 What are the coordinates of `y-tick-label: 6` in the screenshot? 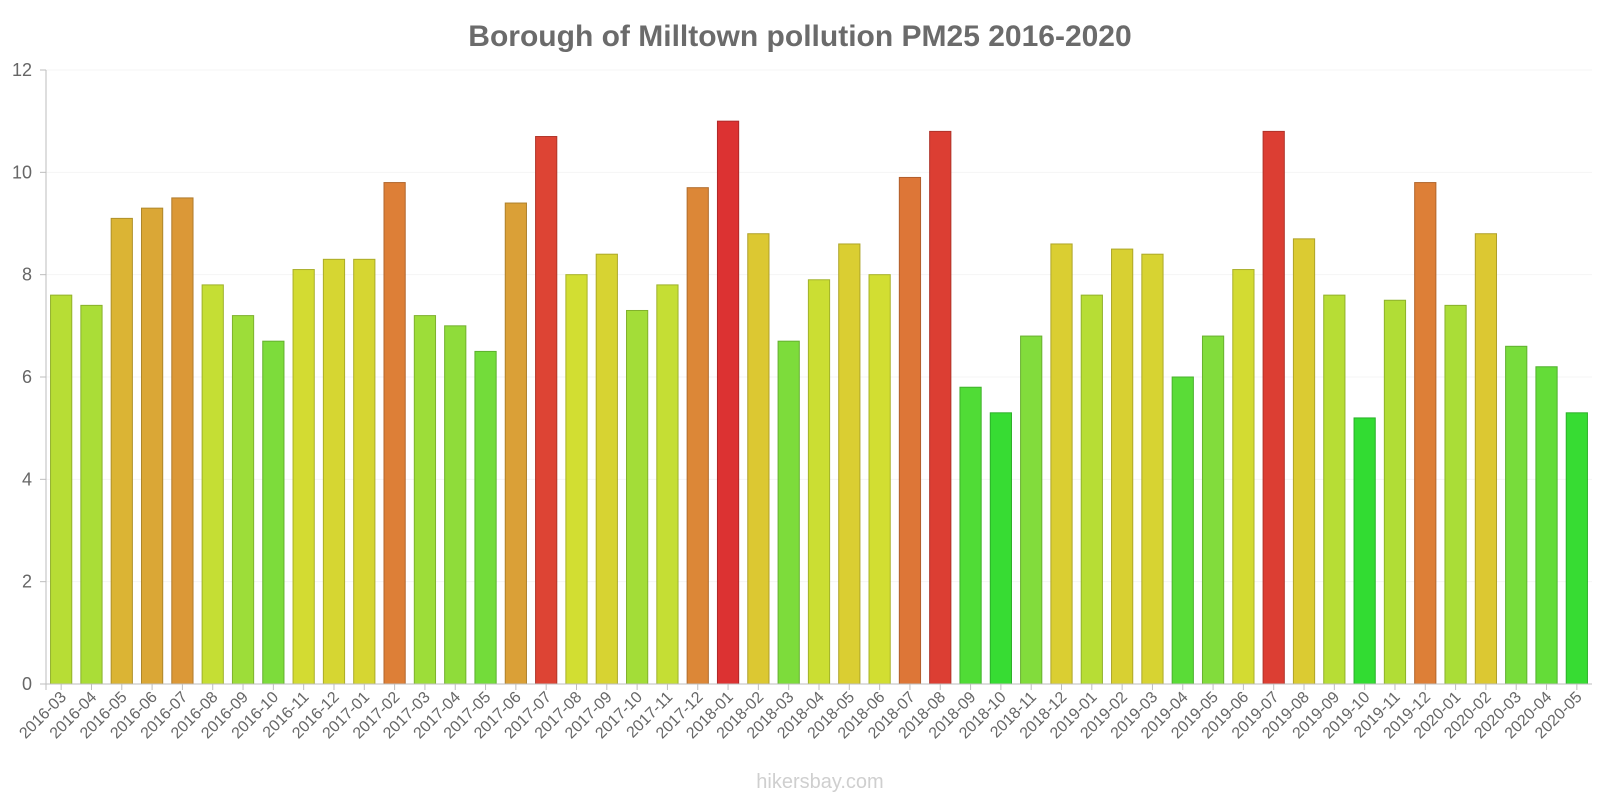 It's located at (27, 377).